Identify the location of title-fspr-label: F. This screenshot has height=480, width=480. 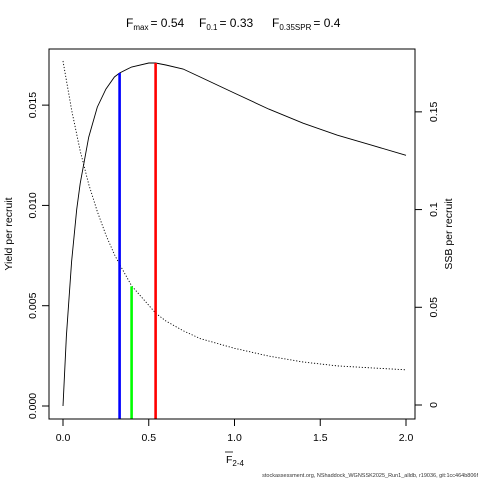
(275, 23).